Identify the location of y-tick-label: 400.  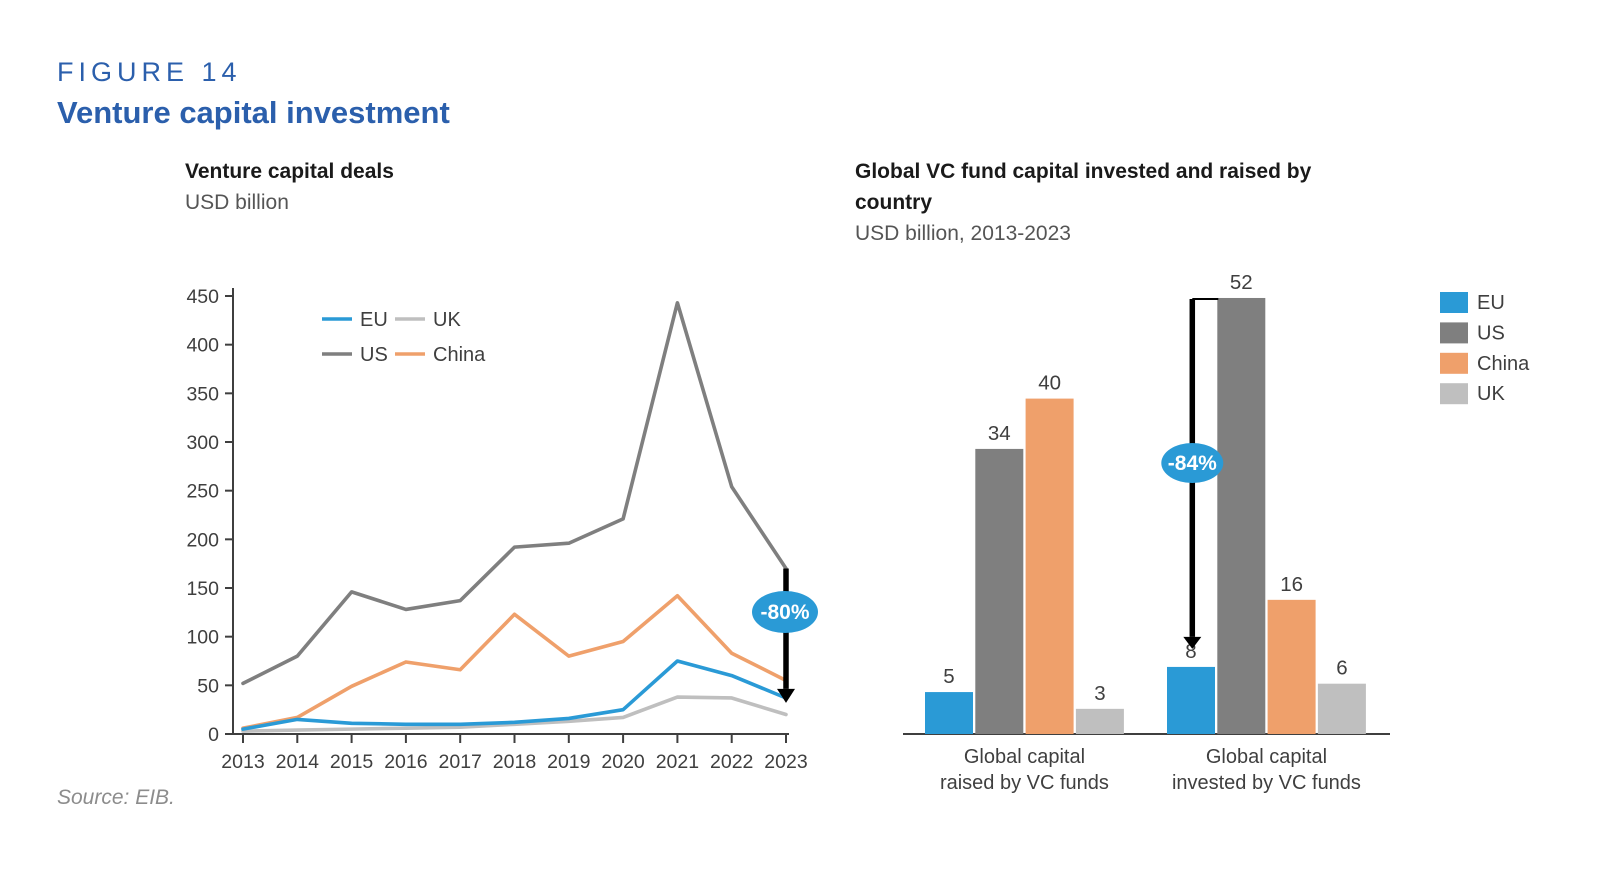
(202, 346).